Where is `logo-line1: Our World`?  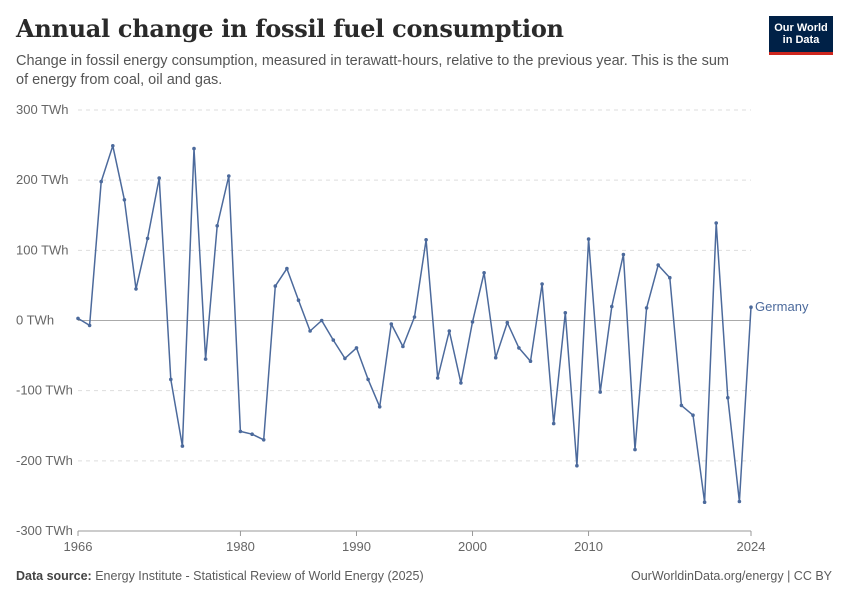 logo-line1: Our World is located at coordinates (801, 28).